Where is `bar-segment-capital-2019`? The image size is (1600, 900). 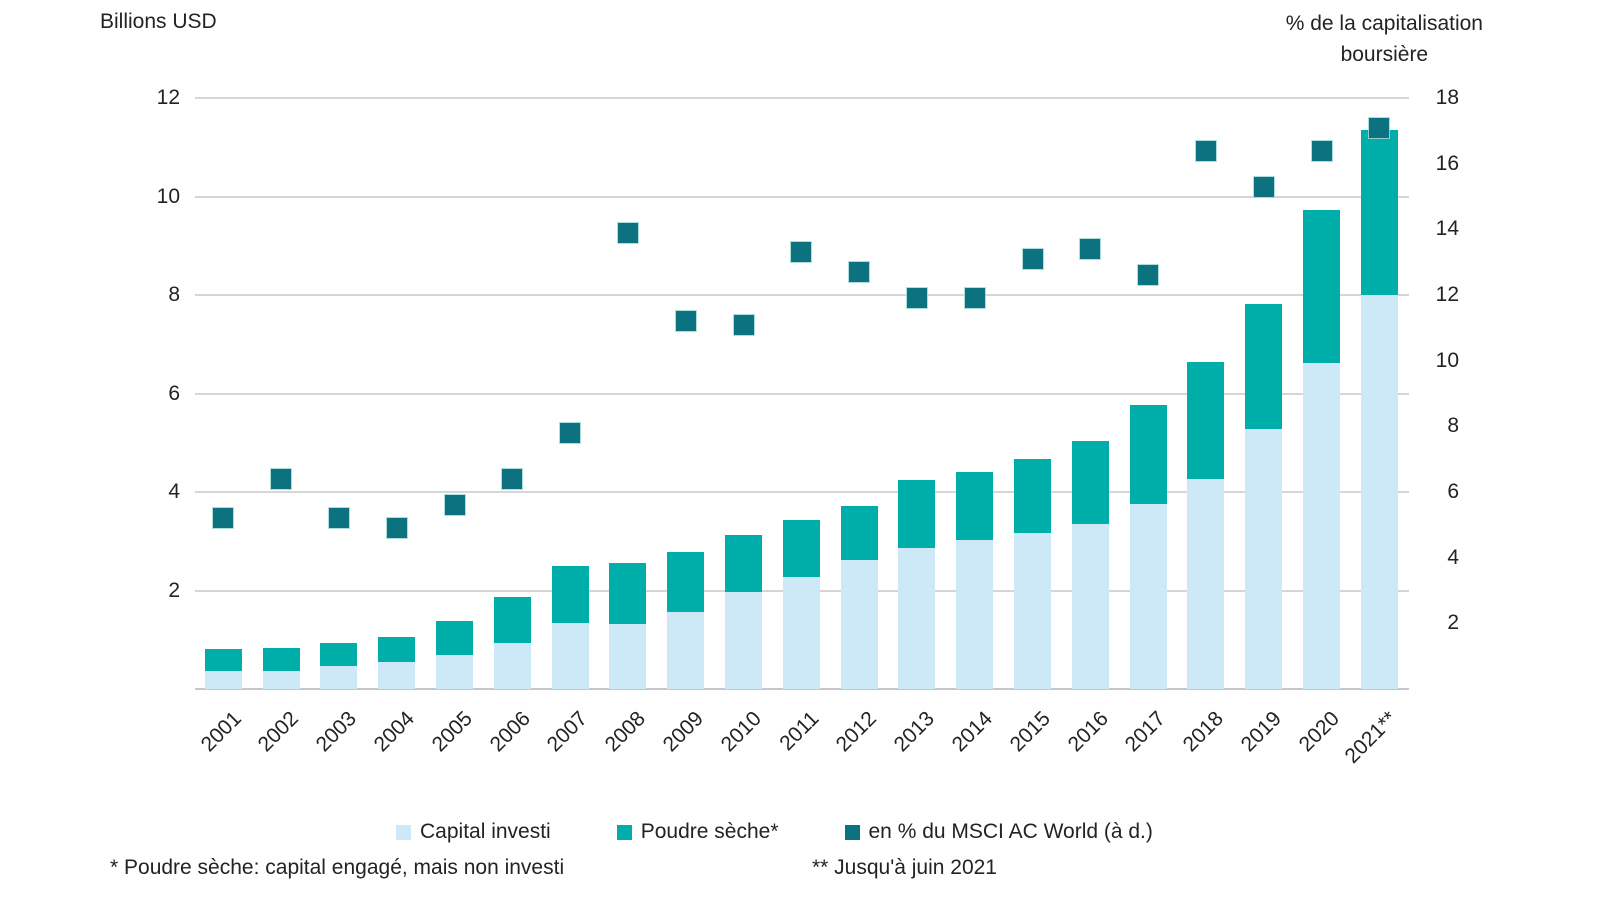
bar-segment-capital-2019 is located at coordinates (1264, 558).